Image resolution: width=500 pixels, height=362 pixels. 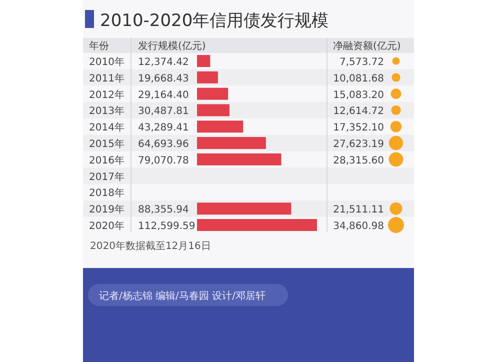 I want to click on y-tick-label: 2020年, so click(x=106, y=226).